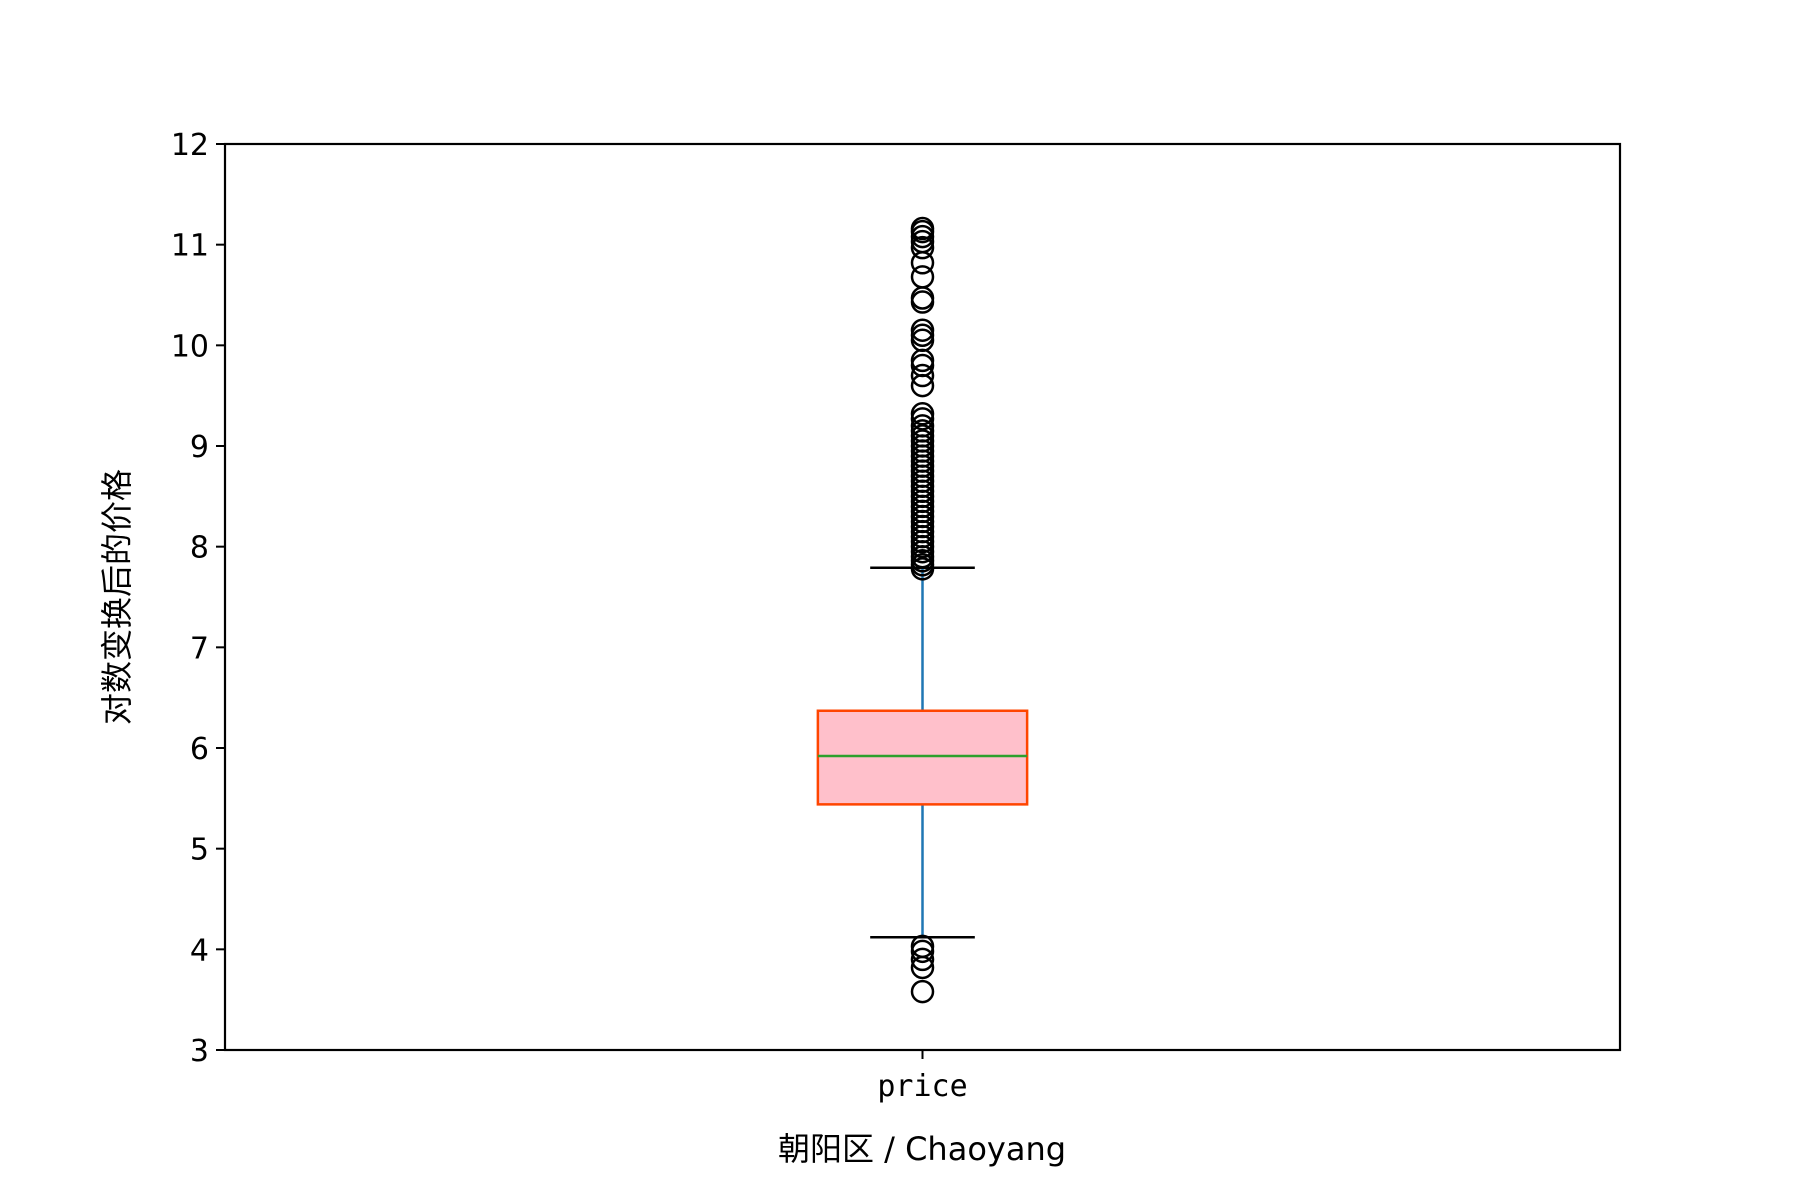 The height and width of the screenshot is (1200, 1800). What do you see at coordinates (190, 246) in the screenshot?
I see `y-tick-label: 11` at bounding box center [190, 246].